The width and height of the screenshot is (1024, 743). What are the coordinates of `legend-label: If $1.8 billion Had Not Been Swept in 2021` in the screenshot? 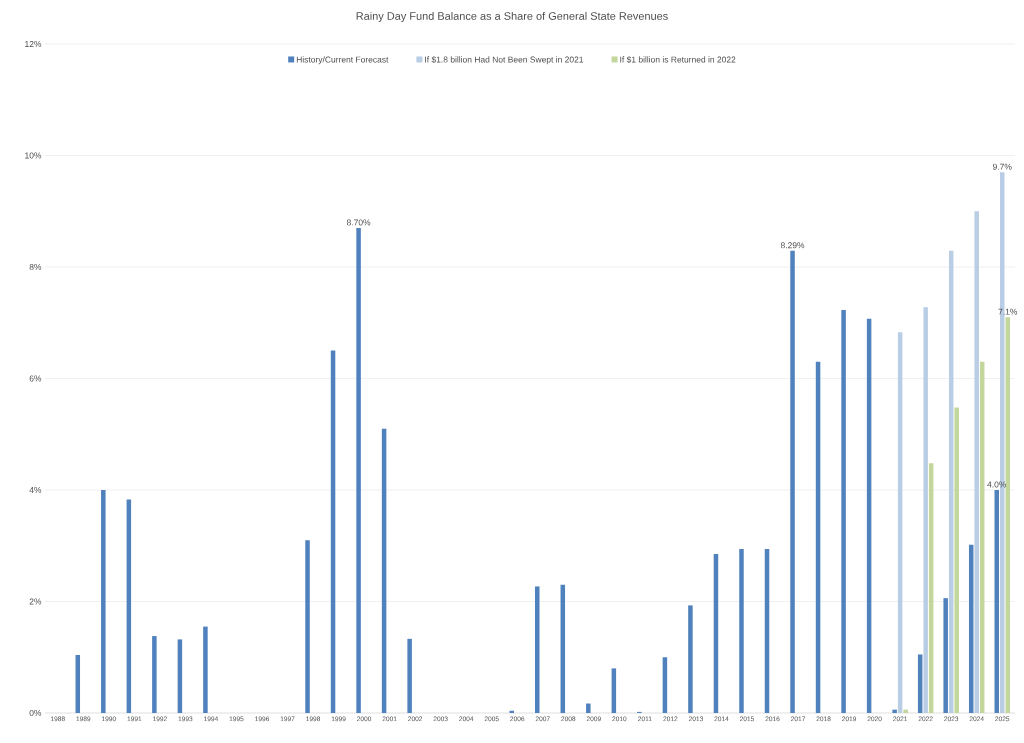 It's located at (504, 60).